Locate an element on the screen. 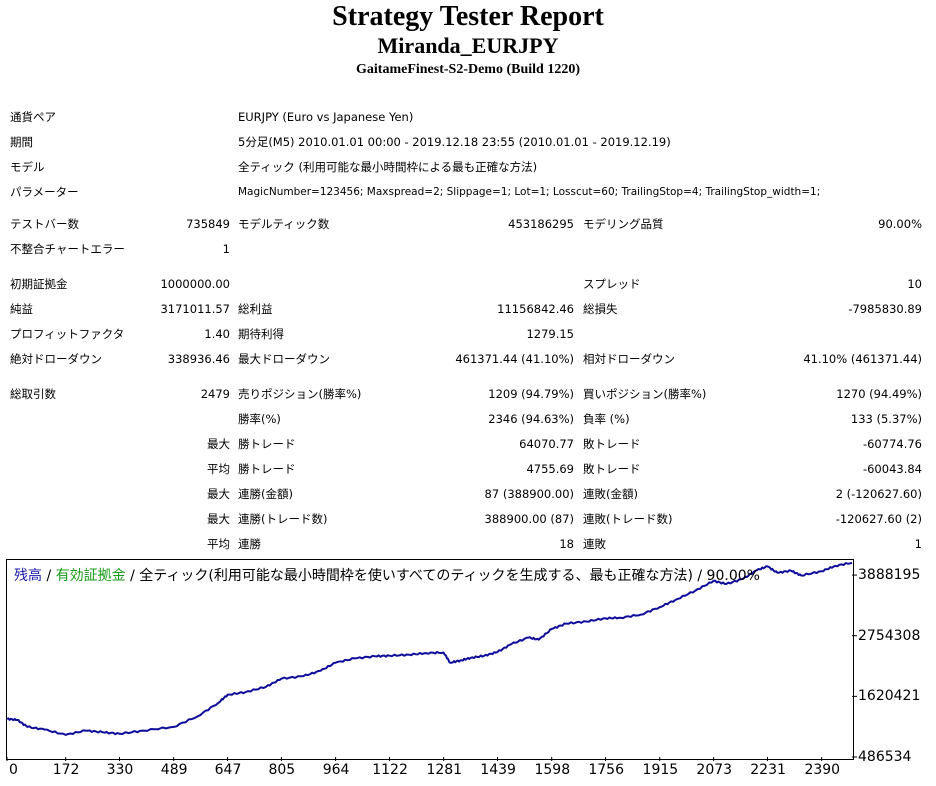  report-title: Strategy Tester Report is located at coordinates (468, 16).